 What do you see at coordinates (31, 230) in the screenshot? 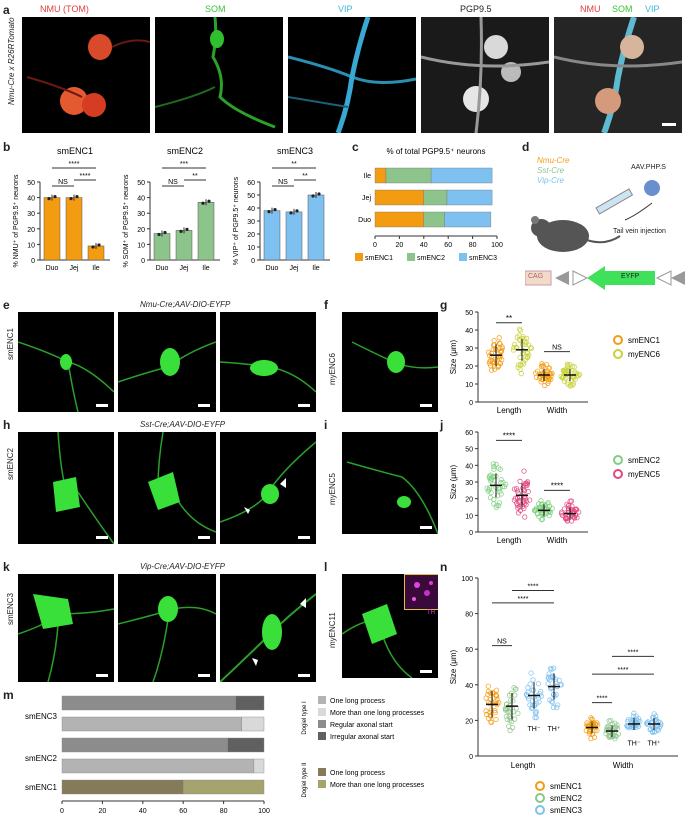
I see `y-tick-label: 20` at bounding box center [31, 230].